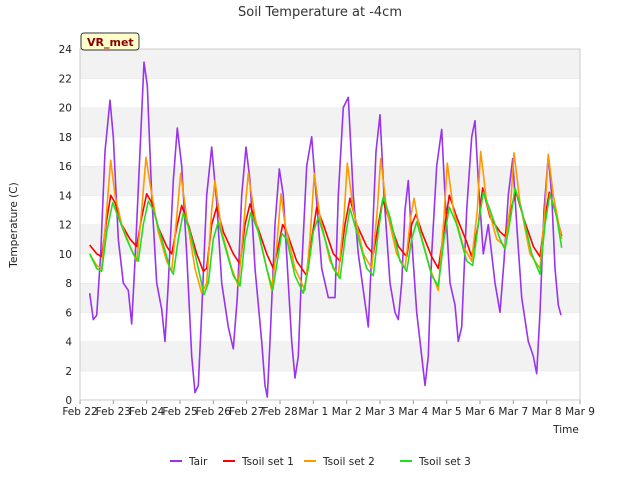 The height and width of the screenshot is (480, 640). Describe the element at coordinates (198, 462) in the screenshot. I see `legend-label: Tair` at that location.